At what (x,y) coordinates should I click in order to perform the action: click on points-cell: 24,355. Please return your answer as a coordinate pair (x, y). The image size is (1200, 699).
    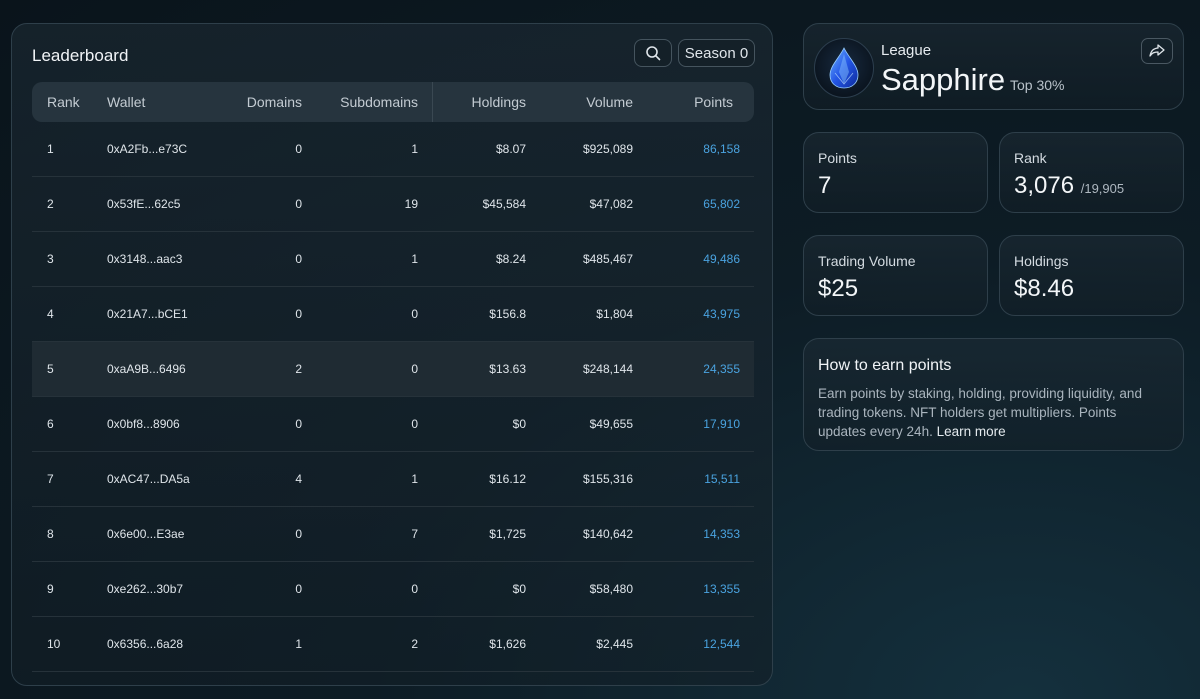
    Looking at the image, I should click on (721, 369).